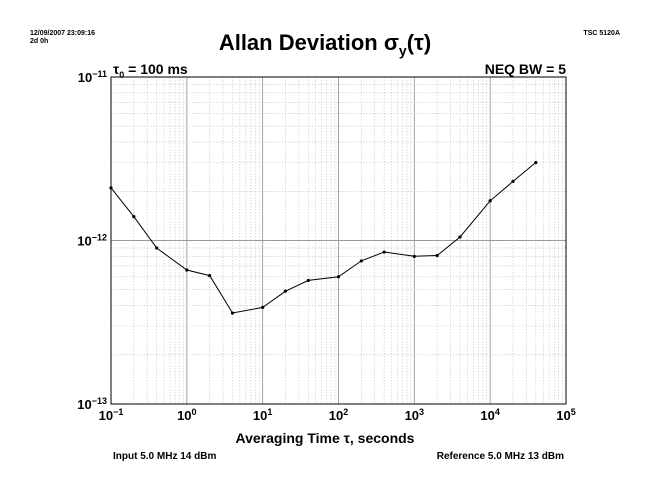  What do you see at coordinates (525, 69) in the screenshot?
I see `neq-bw-annotation: NEQ BW = 5` at bounding box center [525, 69].